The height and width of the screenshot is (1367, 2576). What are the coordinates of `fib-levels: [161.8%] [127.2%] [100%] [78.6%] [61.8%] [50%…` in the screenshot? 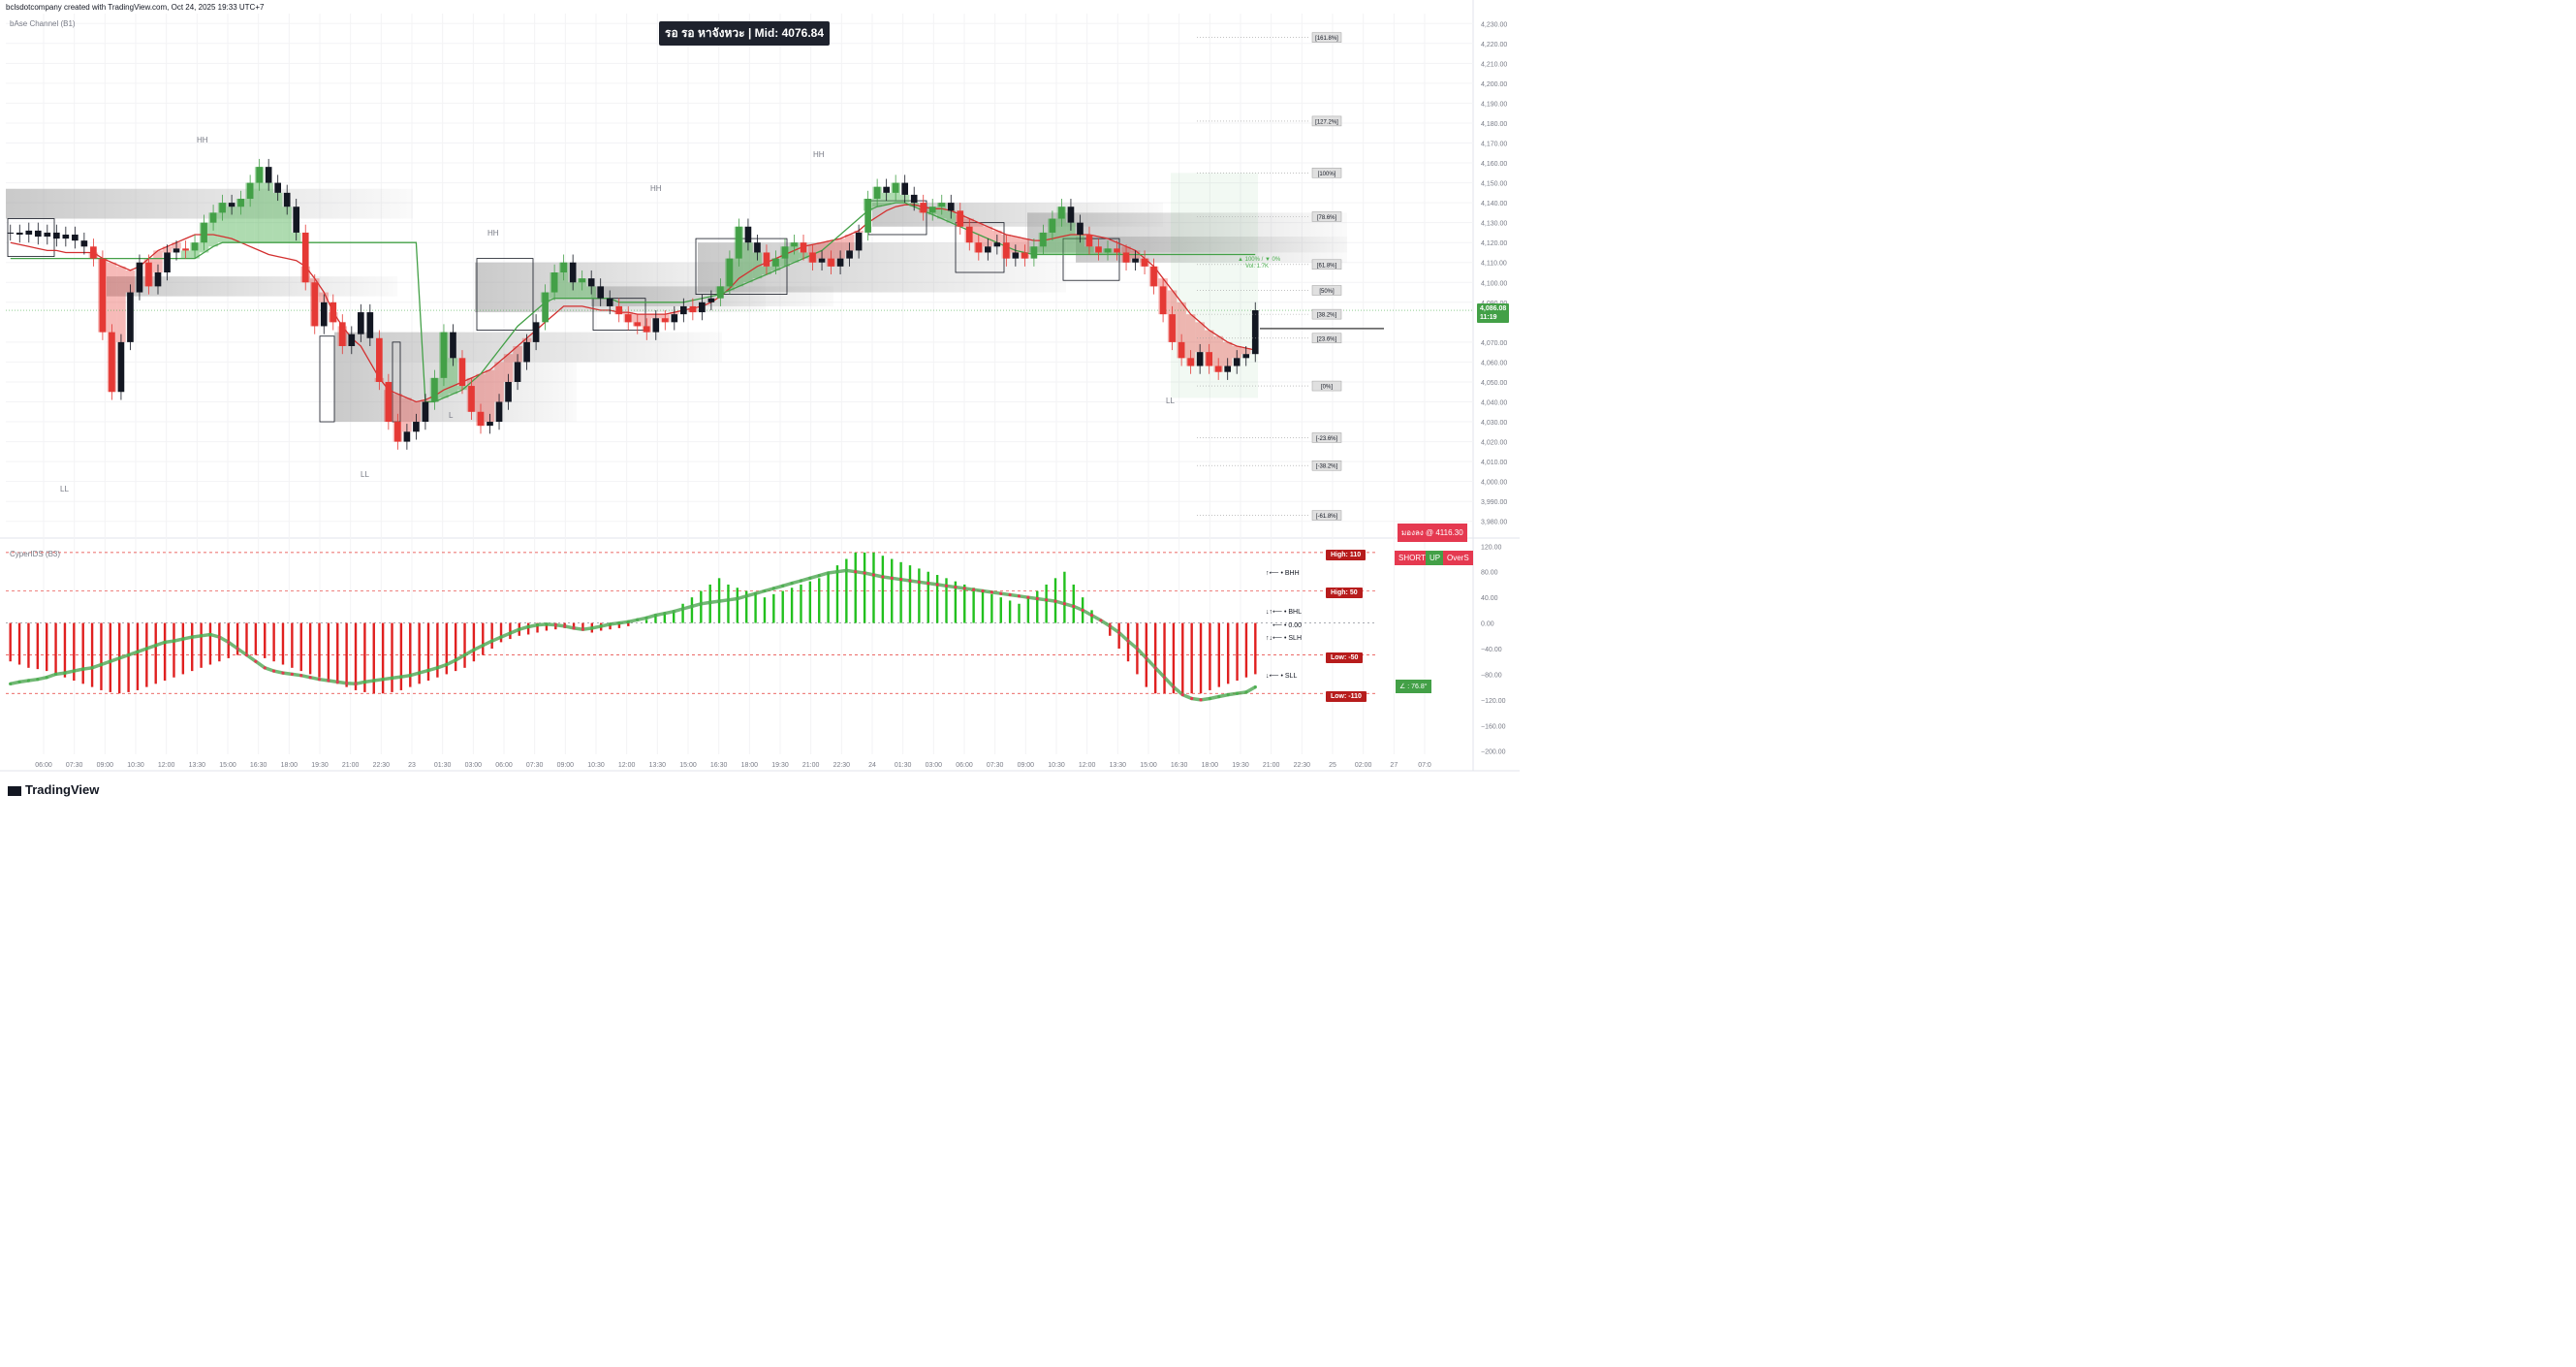 It's located at (1269, 276).